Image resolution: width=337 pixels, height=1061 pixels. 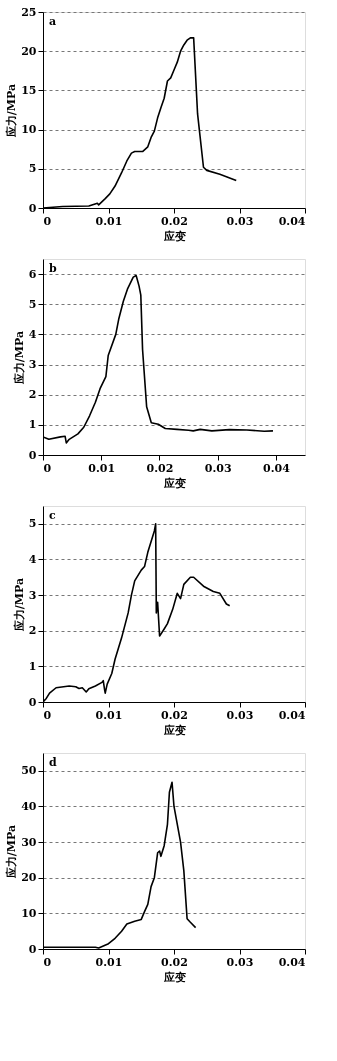 I want to click on y-tick-label: 6, so click(x=32, y=274).